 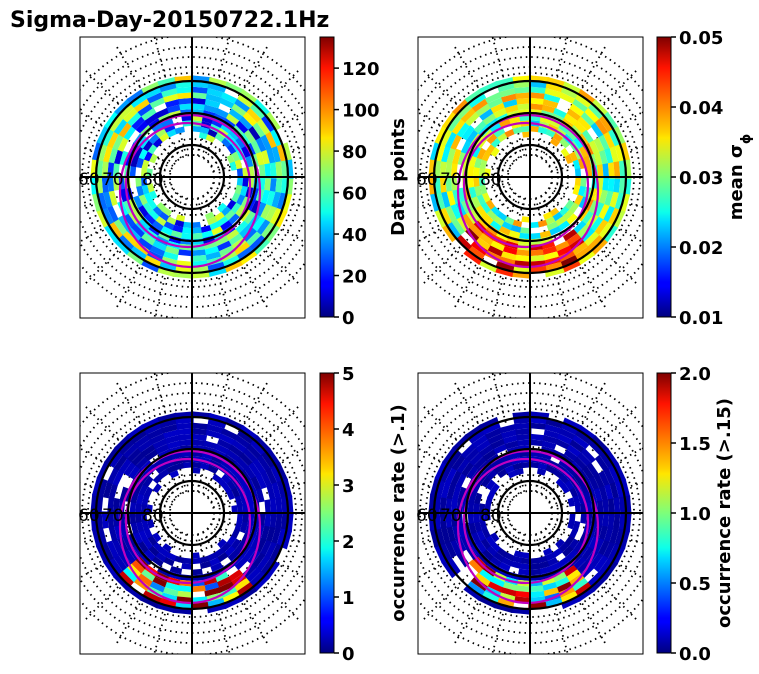 I want to click on oval-boundary-inner, so click(x=526, y=185).